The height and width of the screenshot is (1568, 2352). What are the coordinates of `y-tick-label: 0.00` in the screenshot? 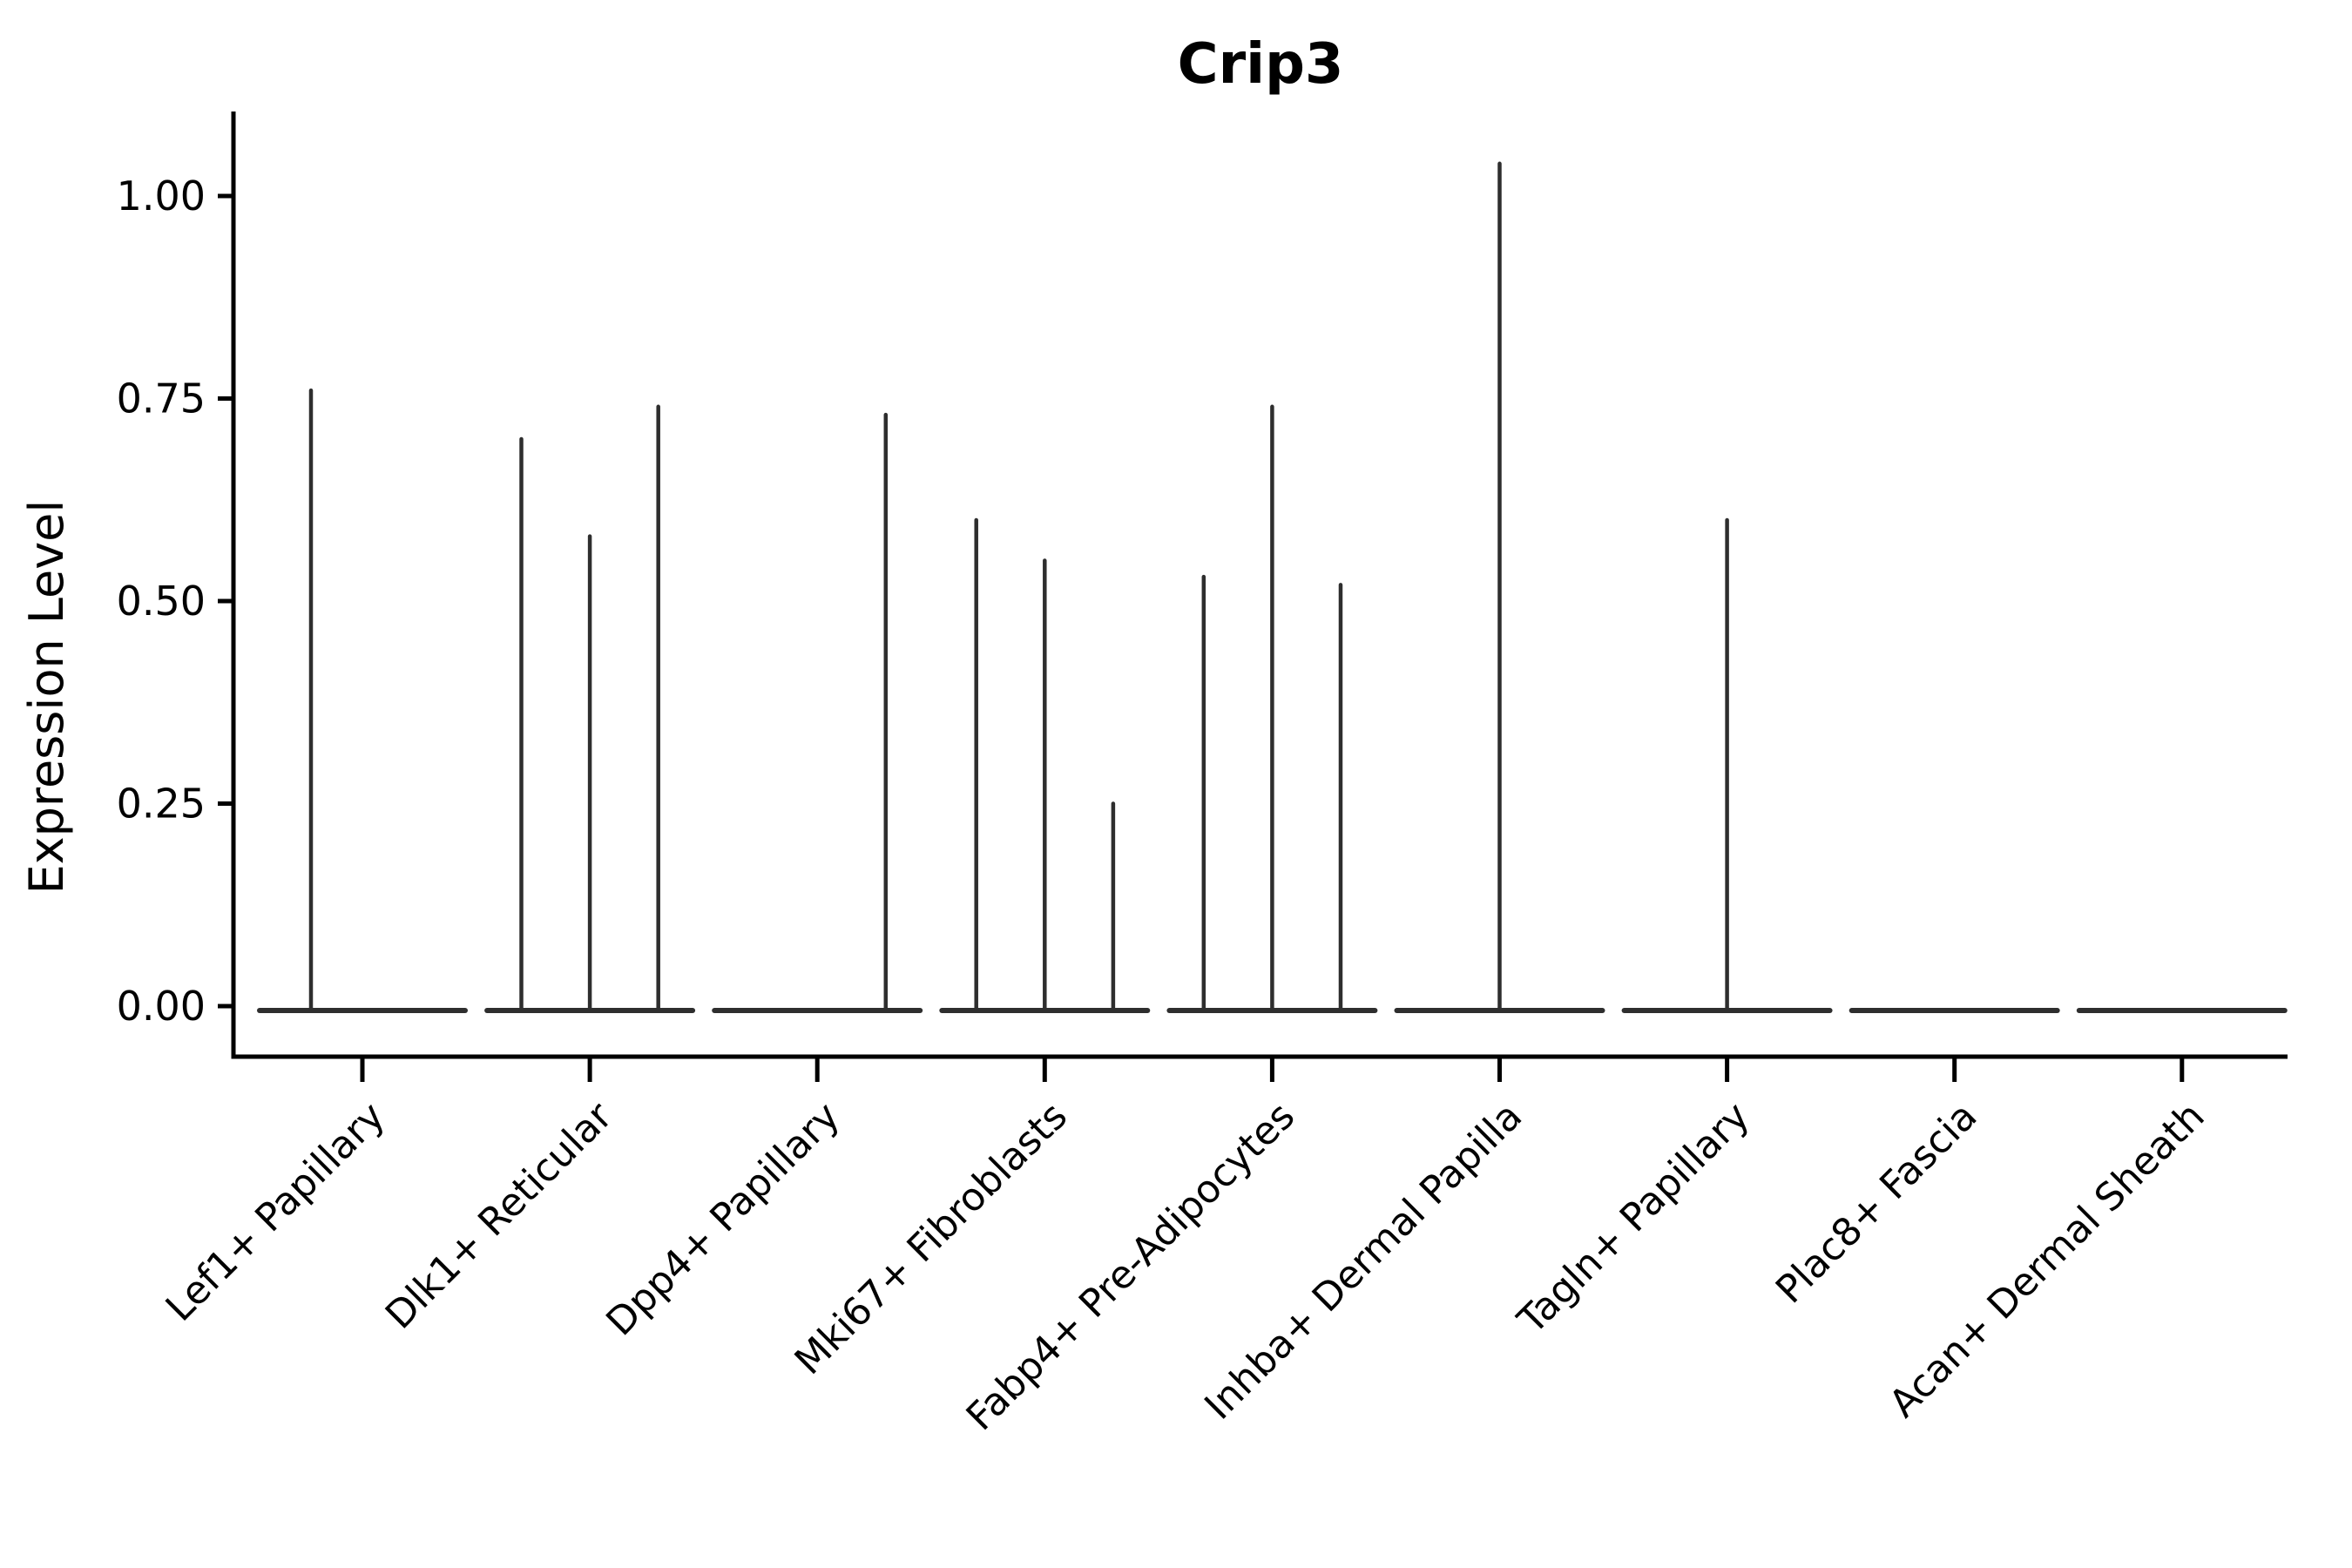 It's located at (161, 1006).